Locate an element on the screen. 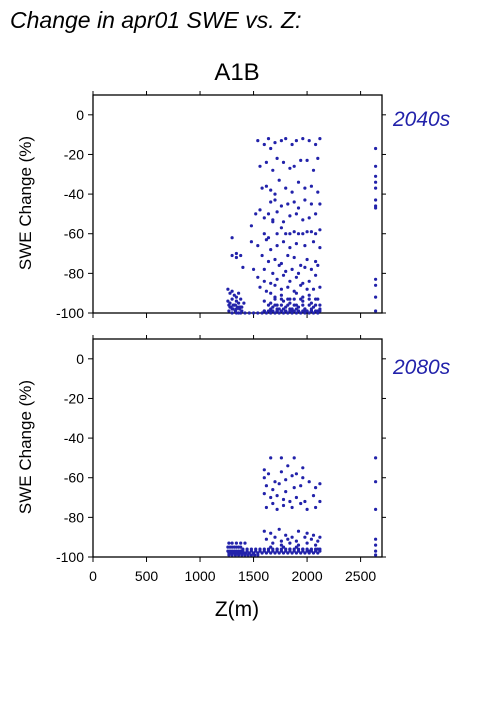  y-tick-label: 0 is located at coordinates (80, 359).